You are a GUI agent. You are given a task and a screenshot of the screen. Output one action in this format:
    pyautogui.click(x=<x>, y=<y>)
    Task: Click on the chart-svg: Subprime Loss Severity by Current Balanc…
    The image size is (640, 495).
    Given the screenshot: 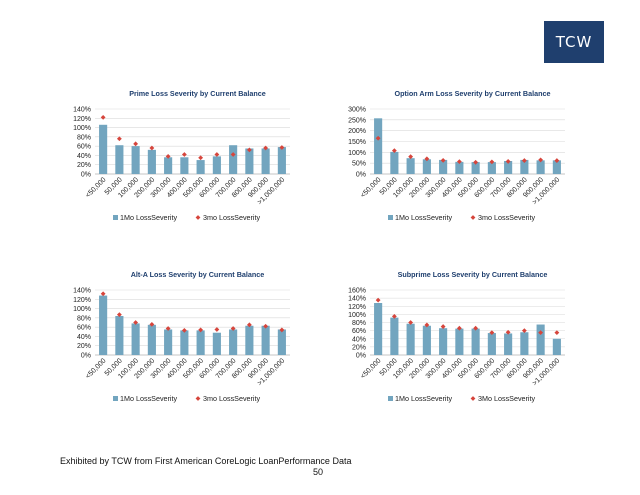 What is the action you would take?
    pyautogui.click(x=456, y=336)
    